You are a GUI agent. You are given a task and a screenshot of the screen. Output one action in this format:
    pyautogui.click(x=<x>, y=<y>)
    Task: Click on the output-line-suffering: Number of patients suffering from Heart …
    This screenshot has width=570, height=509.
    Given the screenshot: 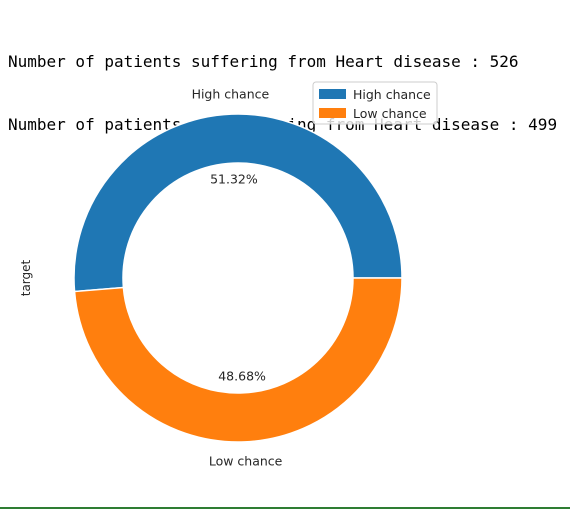 What is the action you would take?
    pyautogui.click(x=263, y=61)
    